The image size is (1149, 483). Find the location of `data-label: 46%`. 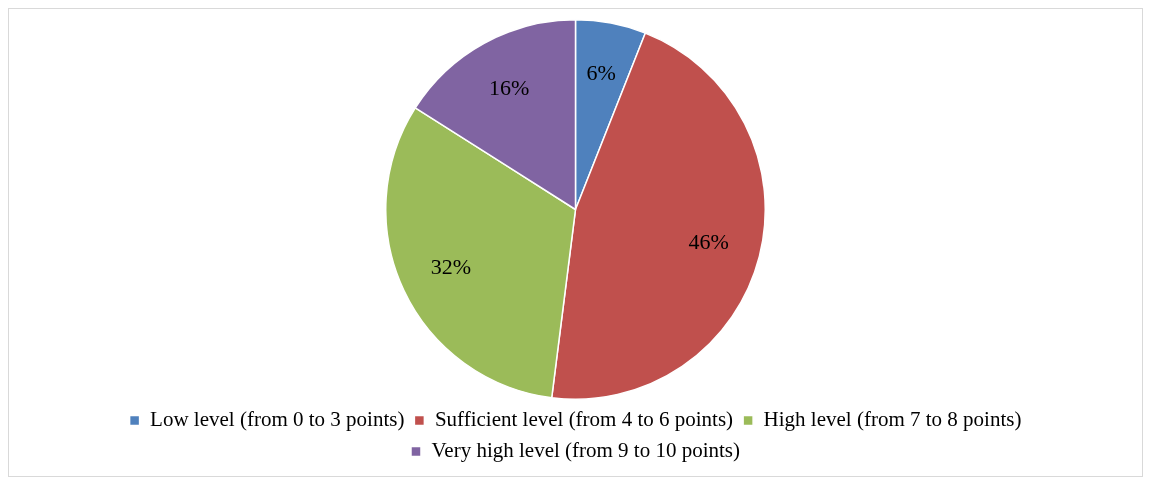

data-label: 46% is located at coordinates (708, 242).